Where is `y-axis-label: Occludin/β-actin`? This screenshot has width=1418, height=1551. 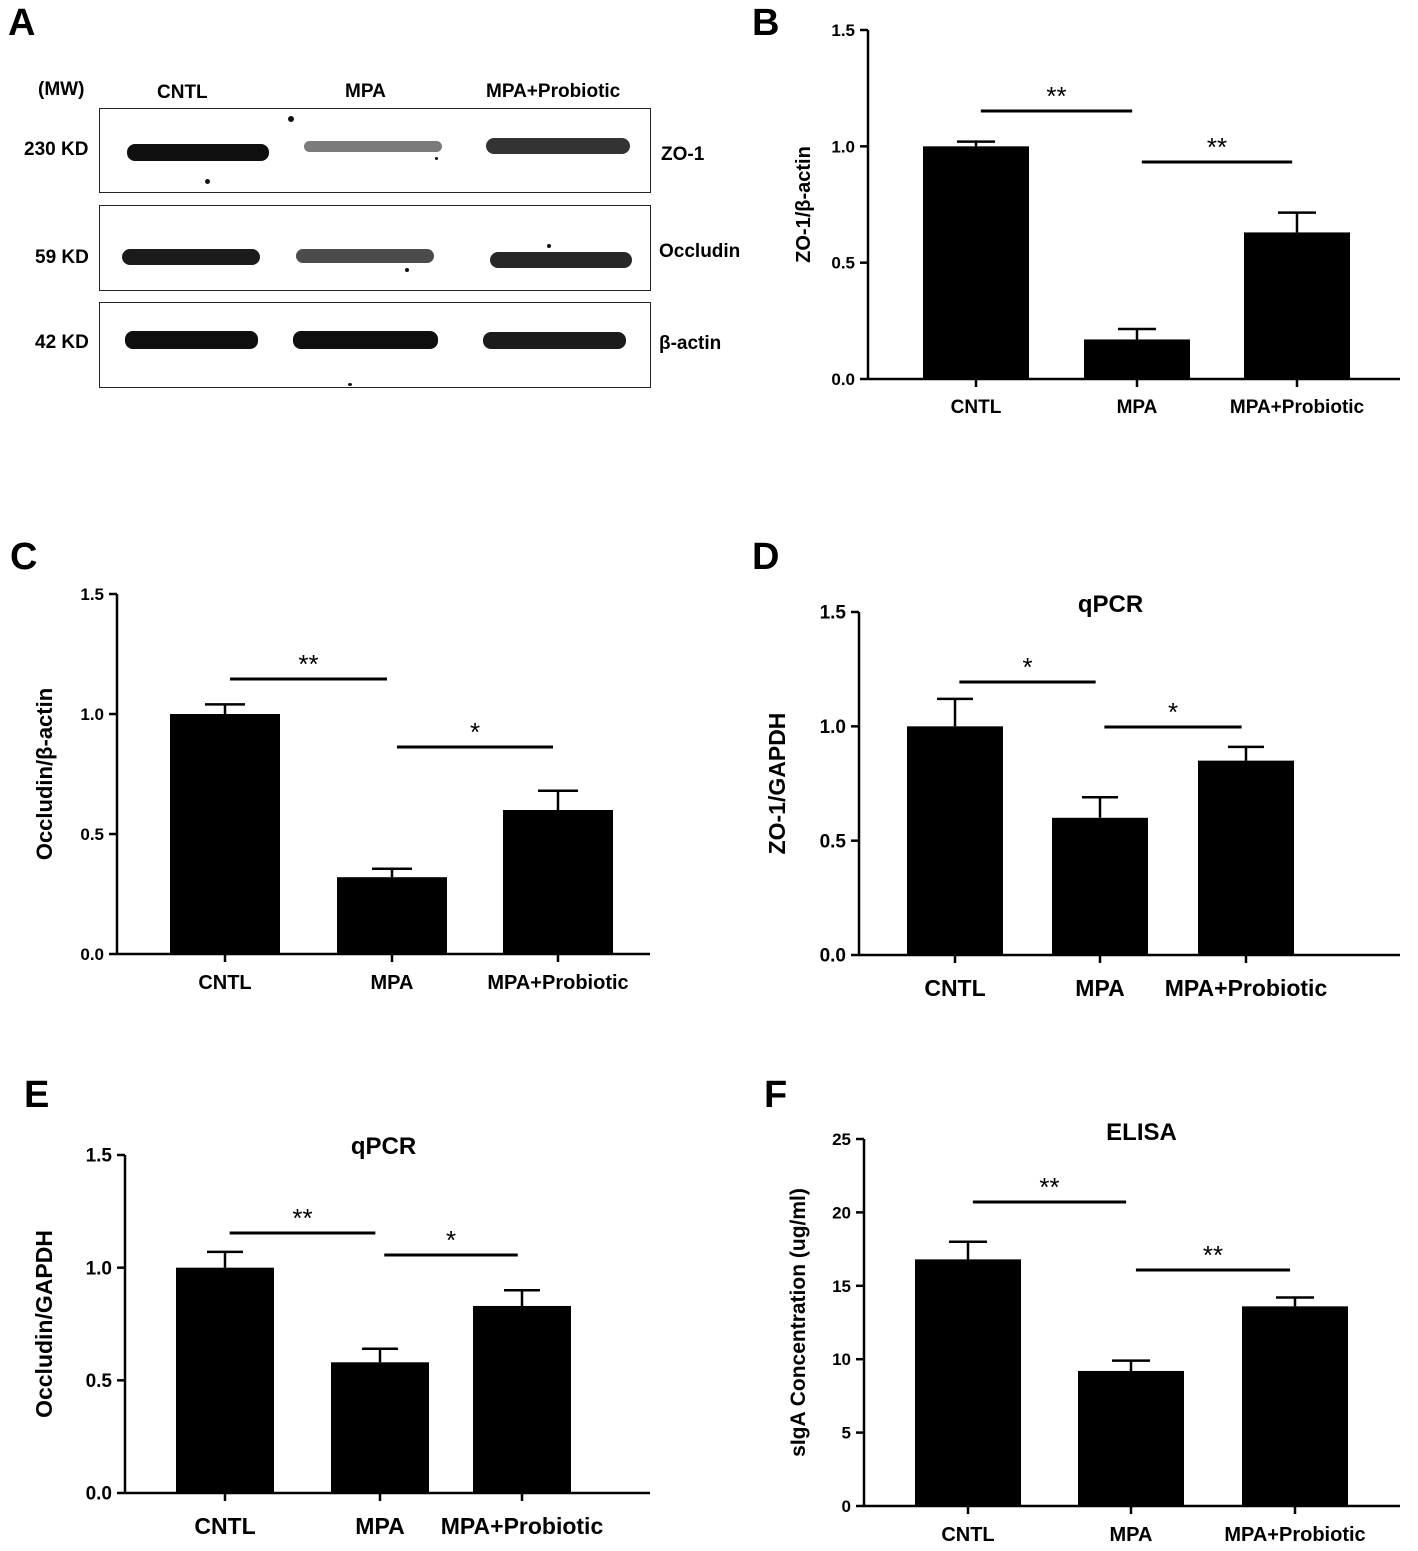
y-axis-label: Occludin/β-actin is located at coordinates (44, 774).